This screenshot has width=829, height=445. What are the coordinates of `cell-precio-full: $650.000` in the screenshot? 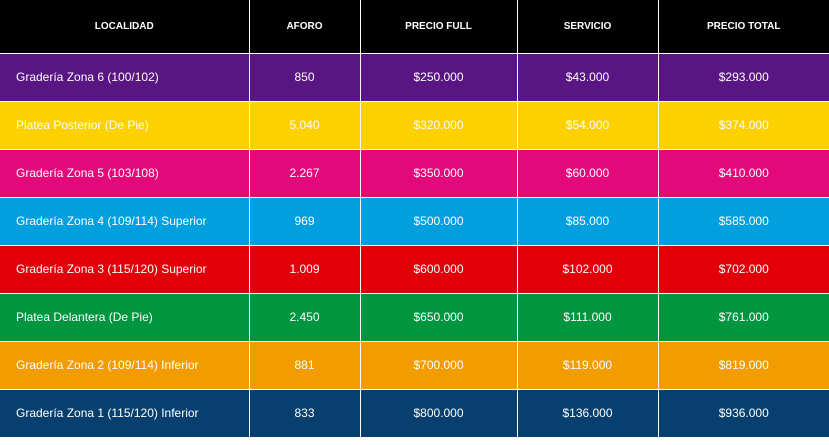 It's located at (439, 317).